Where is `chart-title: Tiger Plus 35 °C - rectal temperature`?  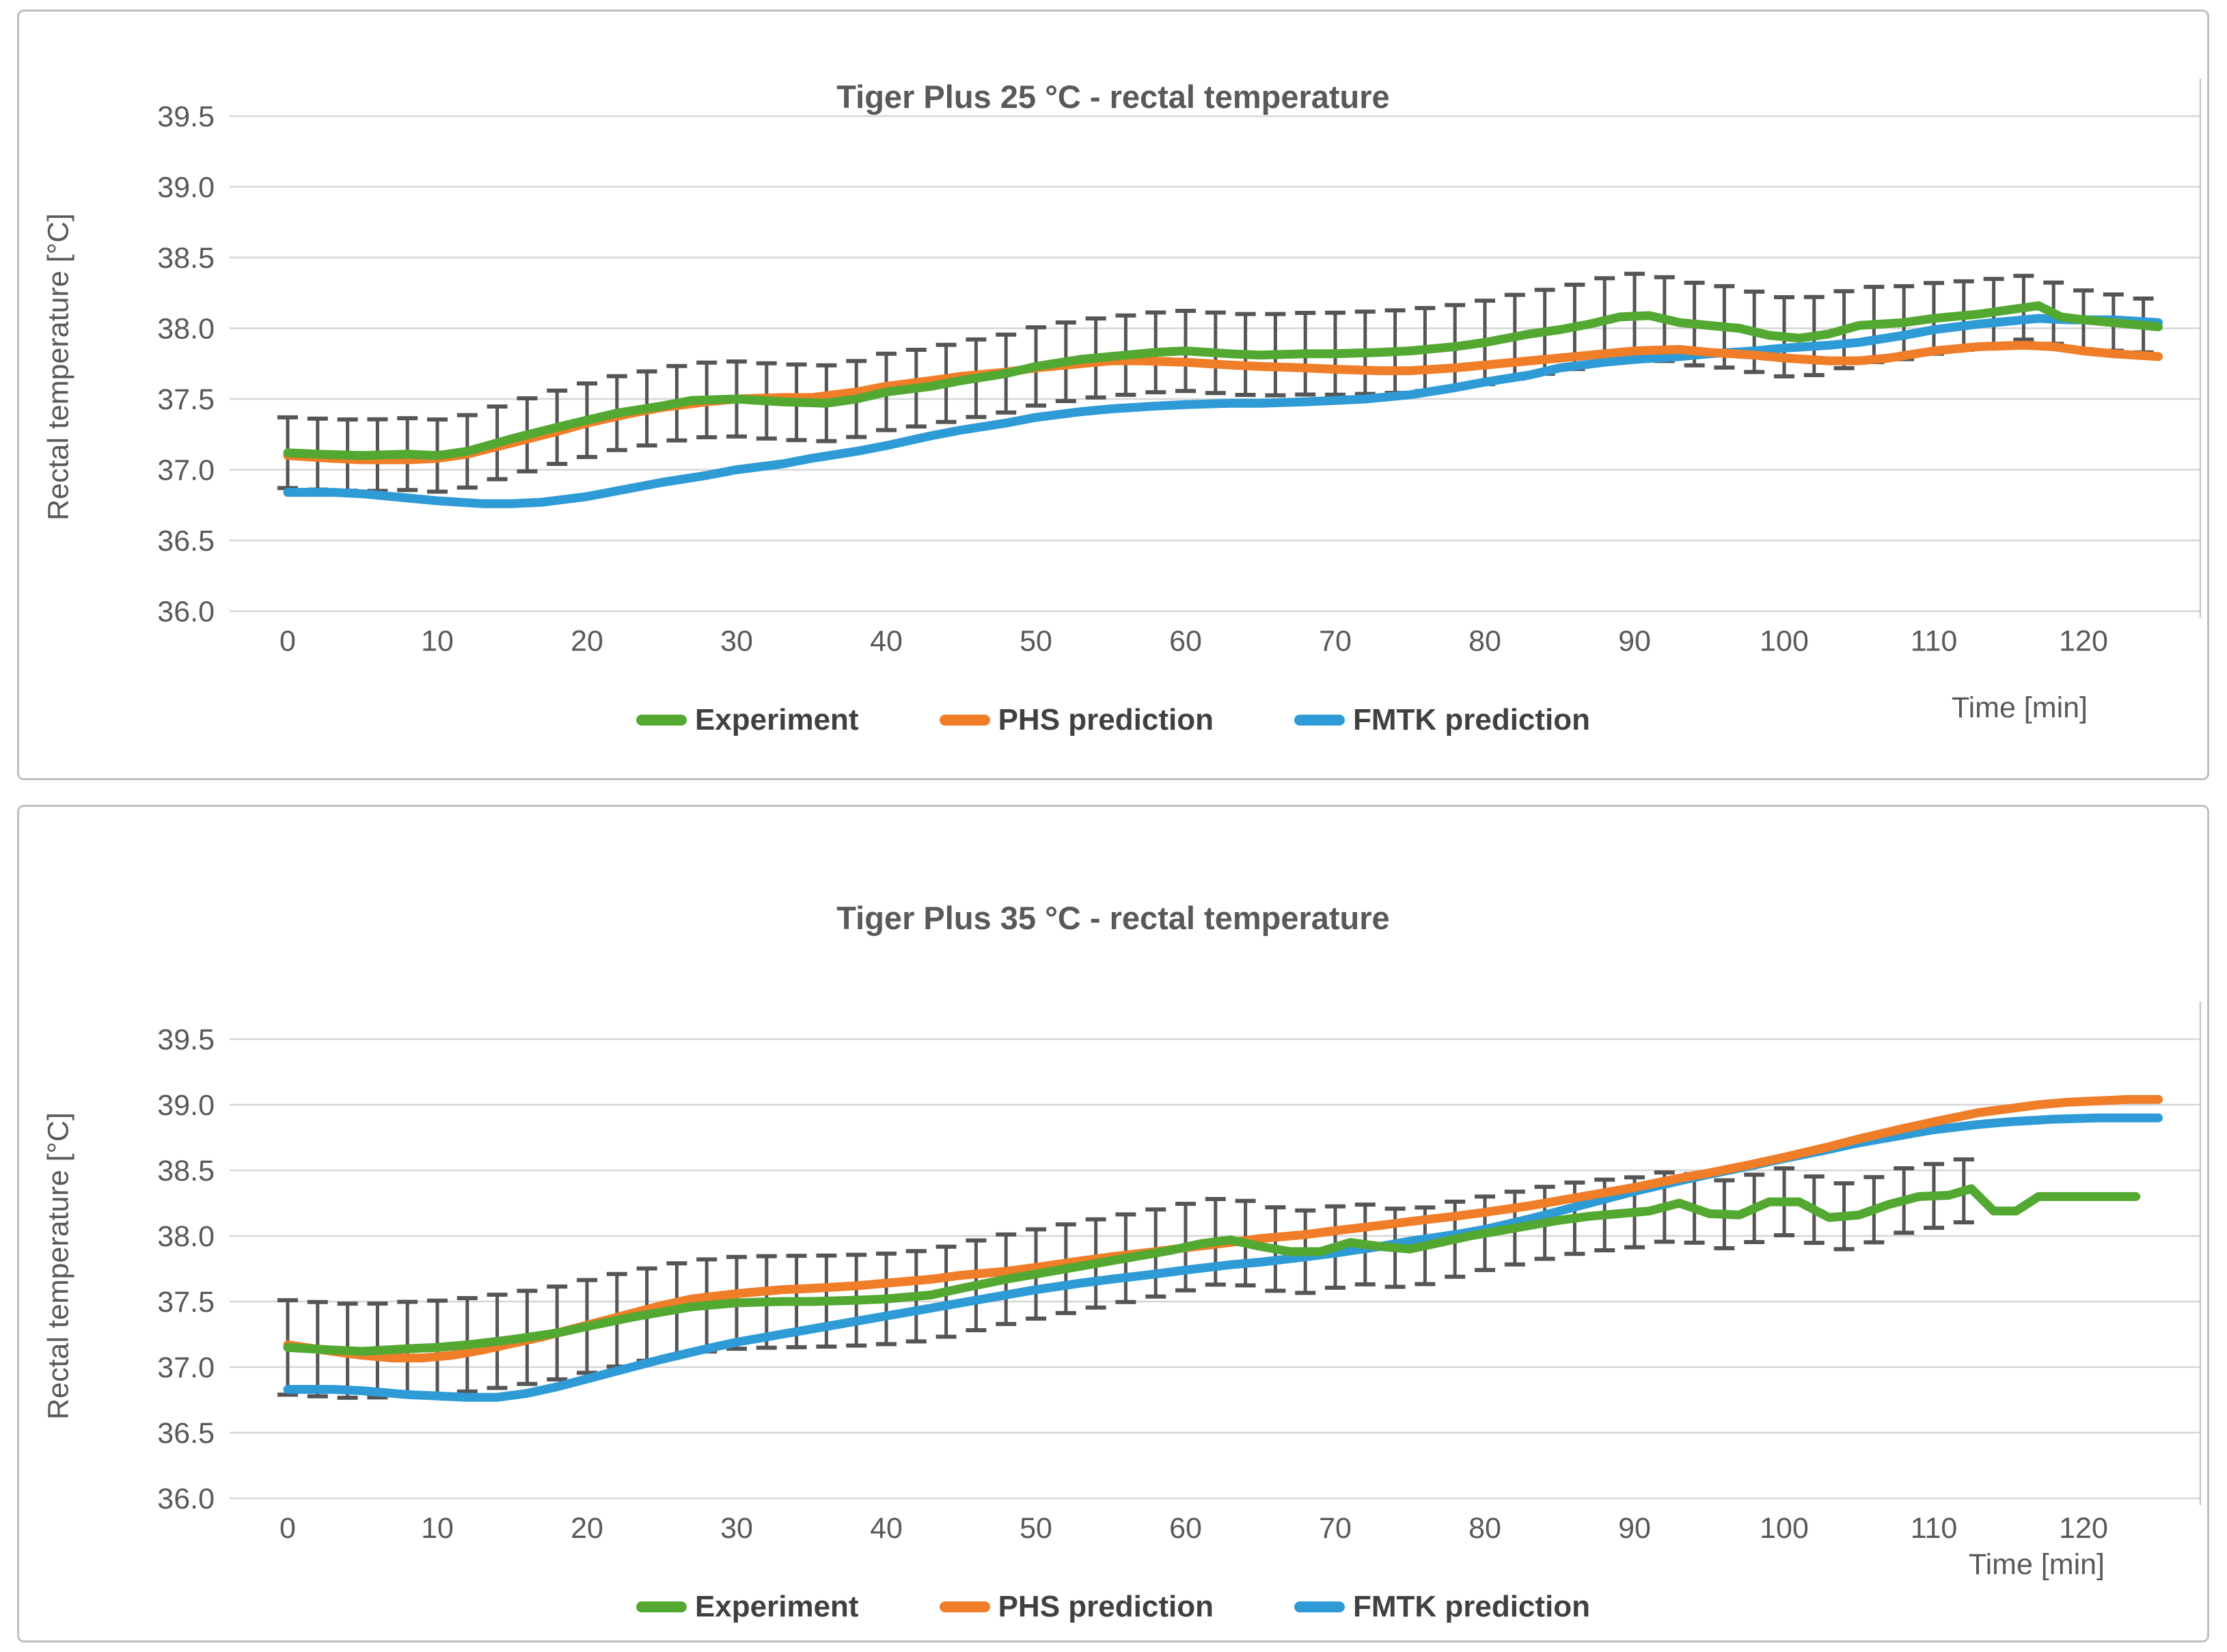 chart-title: Tiger Plus 35 °C - rectal temperature is located at coordinates (1113, 918).